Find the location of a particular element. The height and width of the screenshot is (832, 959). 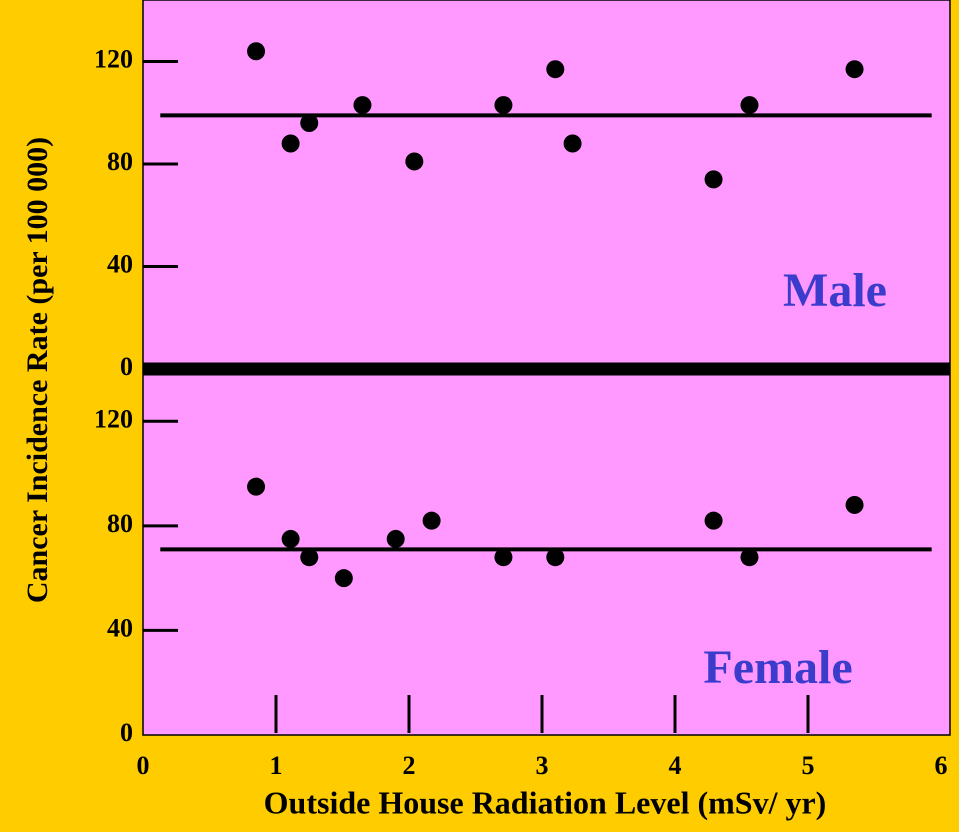

y-axis-label: Cancer Incidence Rate (per 100 000) is located at coordinates (37, 370).